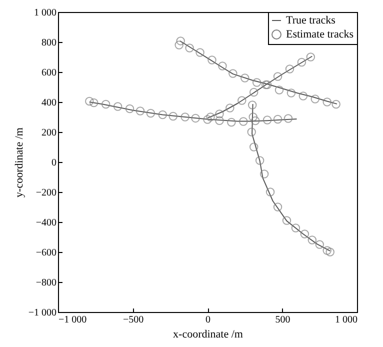  Describe the element at coordinates (45, 13) in the screenshot. I see `y-tick-label: 1 000` at that location.